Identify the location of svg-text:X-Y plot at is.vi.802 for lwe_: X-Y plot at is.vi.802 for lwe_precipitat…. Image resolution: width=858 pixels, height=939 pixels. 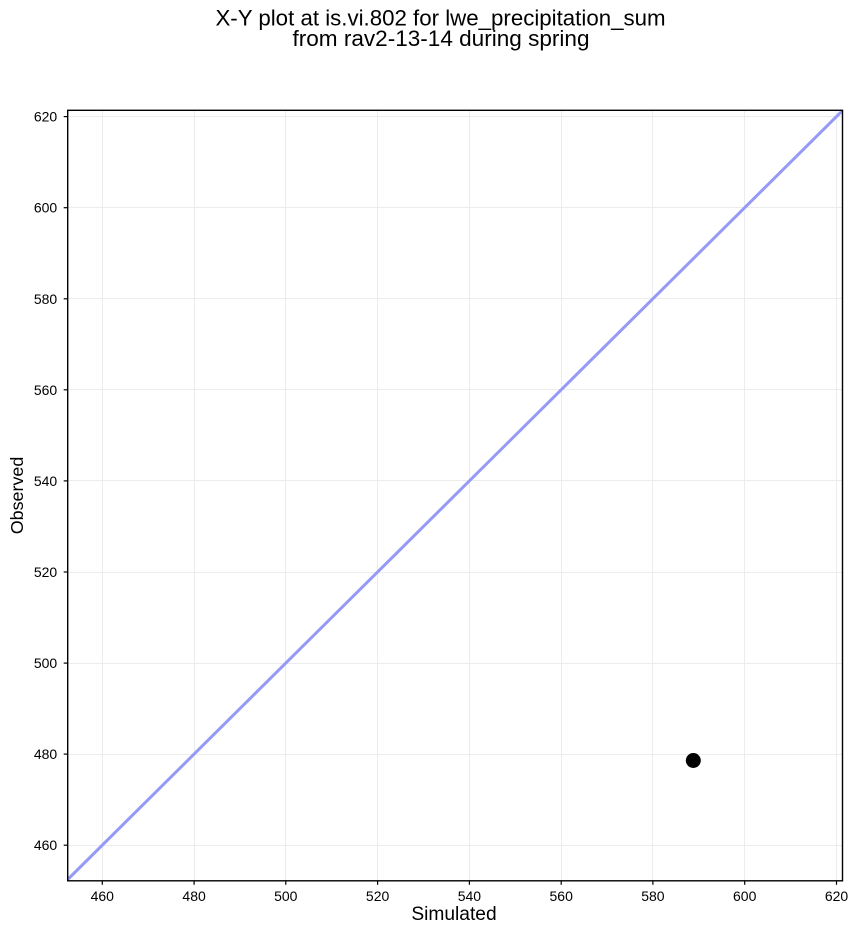
(440, 18).